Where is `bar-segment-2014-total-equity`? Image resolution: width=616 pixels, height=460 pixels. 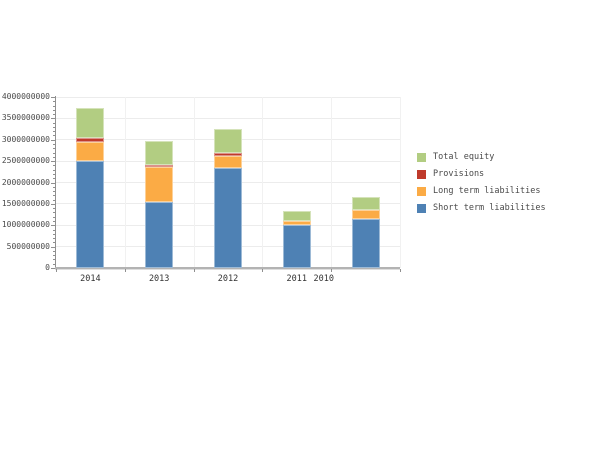
bar-segment-2014-total-equity is located at coordinates (90, 123).